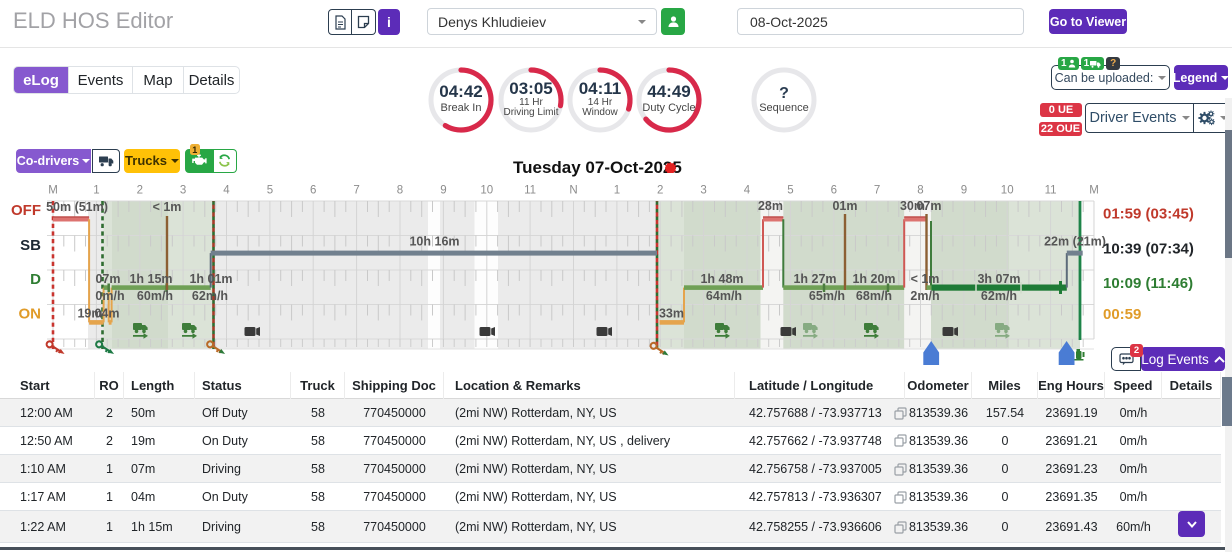 This screenshot has width=1232, height=552. Describe the element at coordinates (998, 279) in the screenshot. I see `svg-text: 3h 07m` at that location.